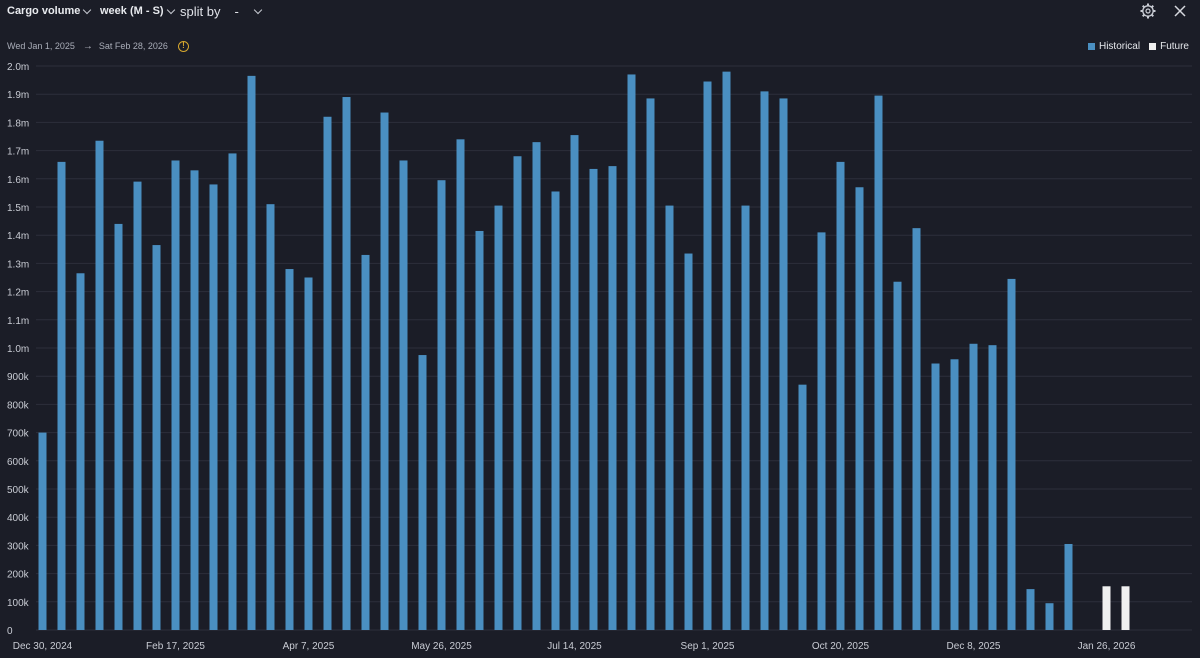 The image size is (1200, 658). What do you see at coordinates (1119, 46) in the screenshot?
I see `legend-label-historical: Historical` at bounding box center [1119, 46].